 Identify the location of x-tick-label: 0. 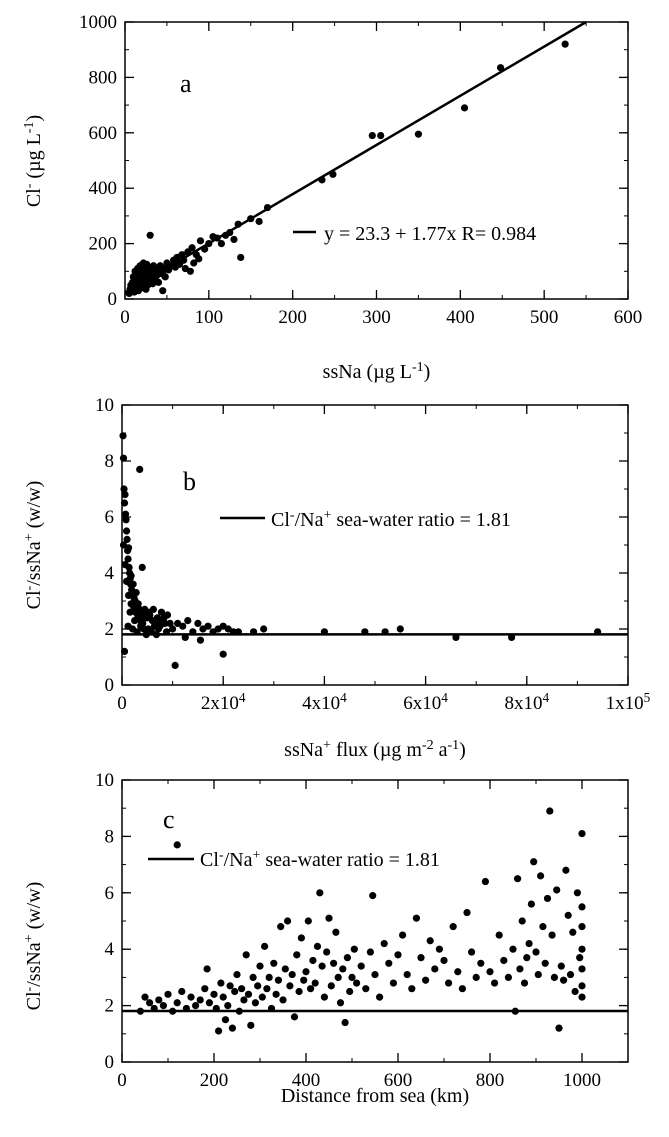
(122, 703).